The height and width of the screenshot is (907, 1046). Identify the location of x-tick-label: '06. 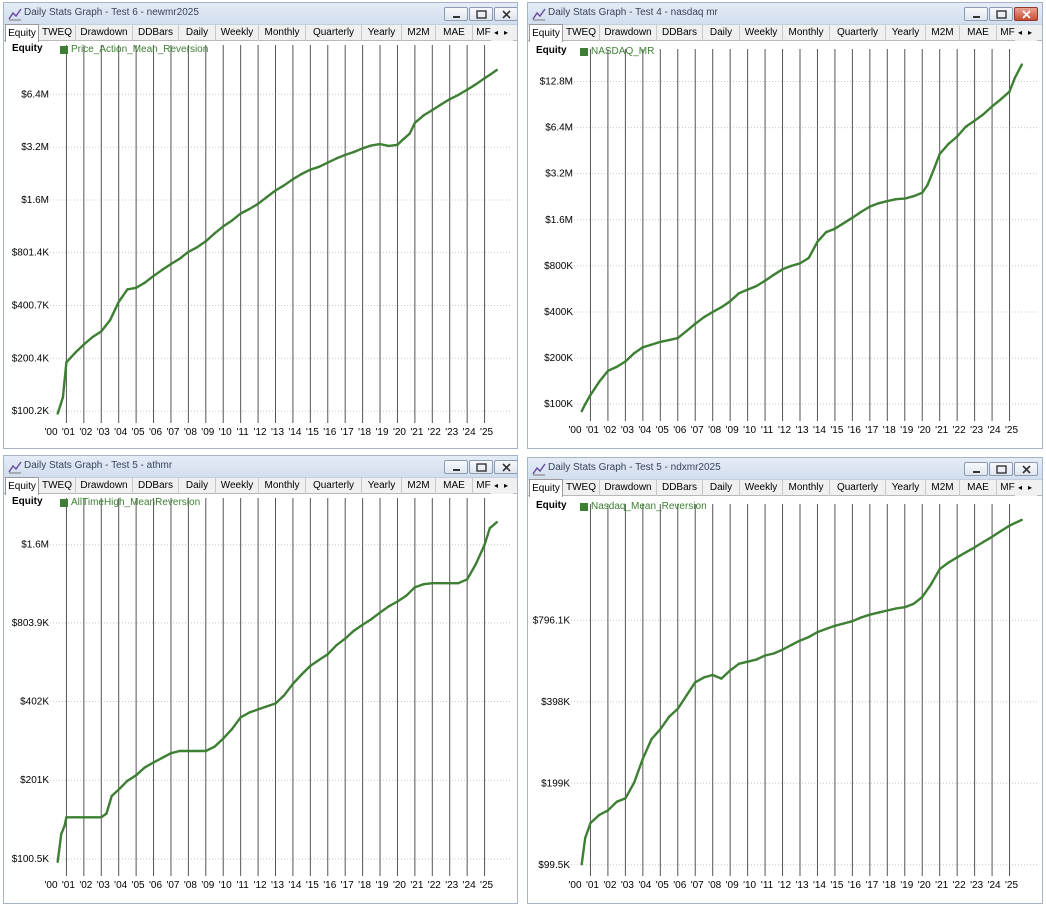
(679, 885).